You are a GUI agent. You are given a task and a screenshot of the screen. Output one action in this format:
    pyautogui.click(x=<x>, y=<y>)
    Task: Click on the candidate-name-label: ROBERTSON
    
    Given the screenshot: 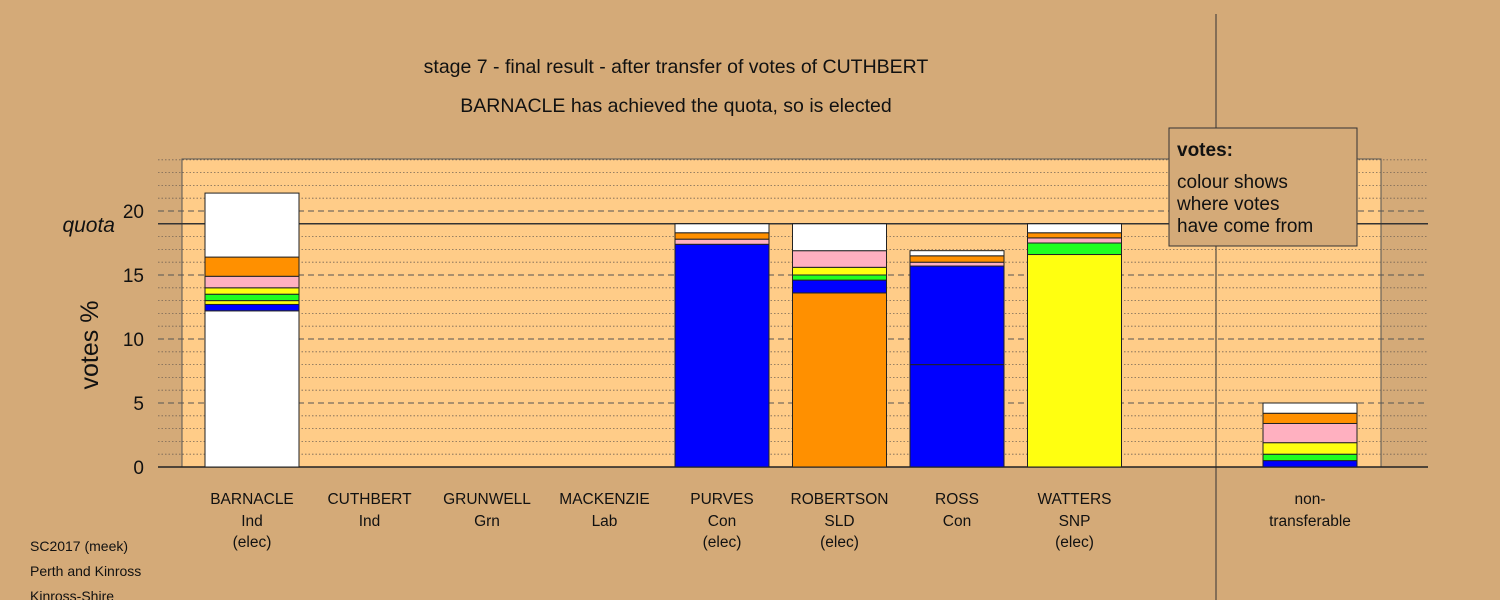 What is the action you would take?
    pyautogui.click(x=840, y=499)
    